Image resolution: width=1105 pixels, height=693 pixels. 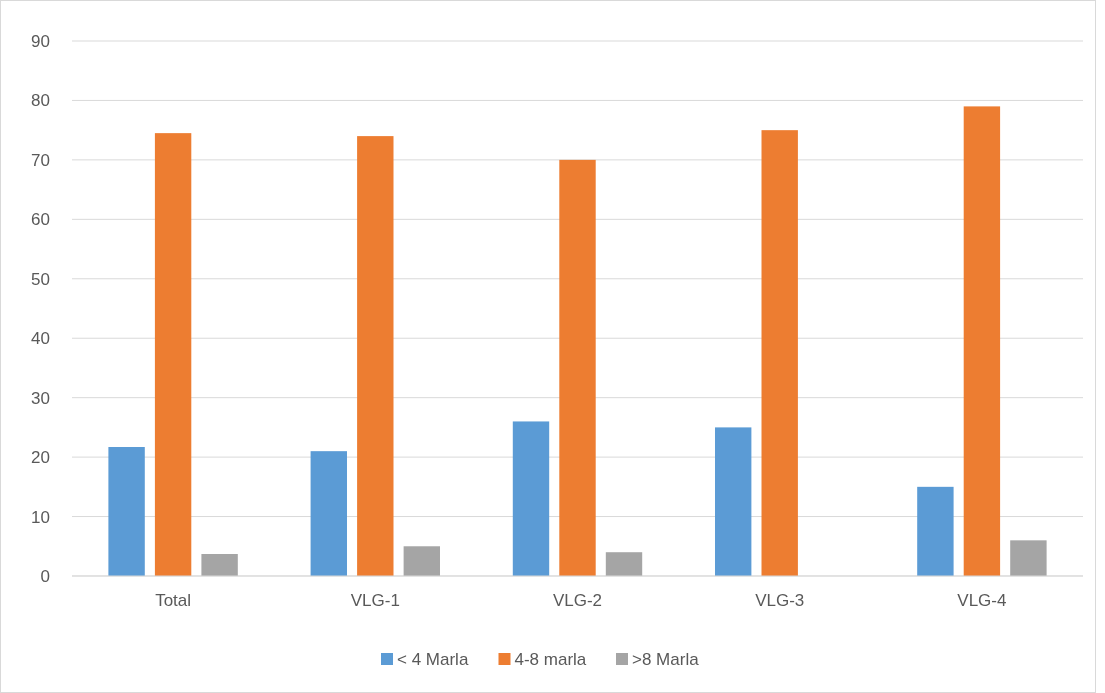 I want to click on y-tick-label: 80, so click(x=40, y=101).